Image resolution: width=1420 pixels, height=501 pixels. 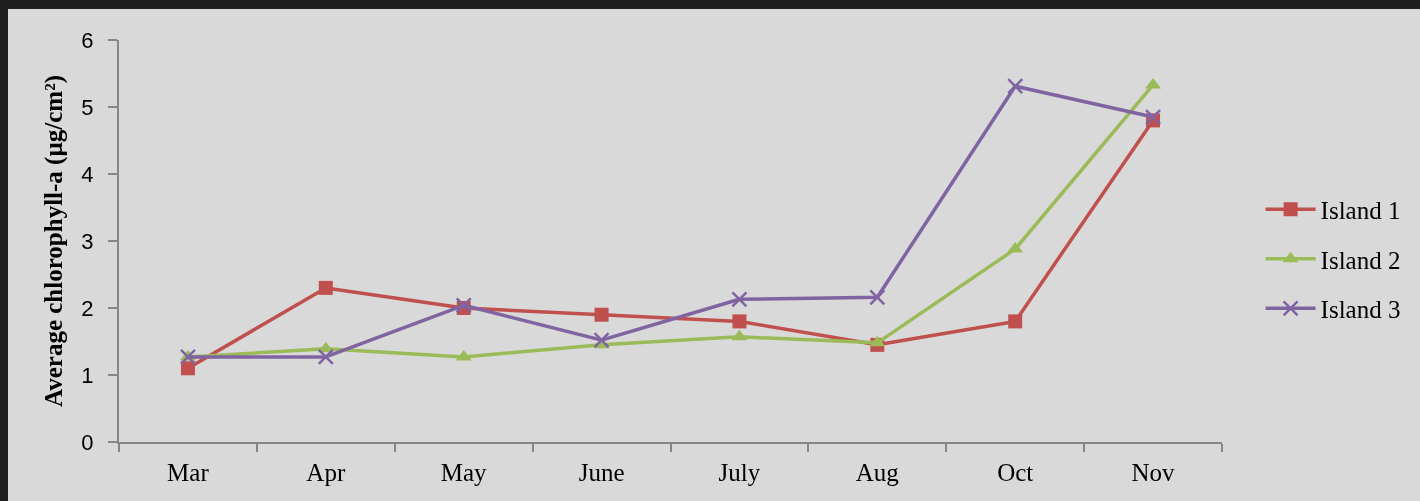 I want to click on x-tick-label: Nov, so click(x=1153, y=472).